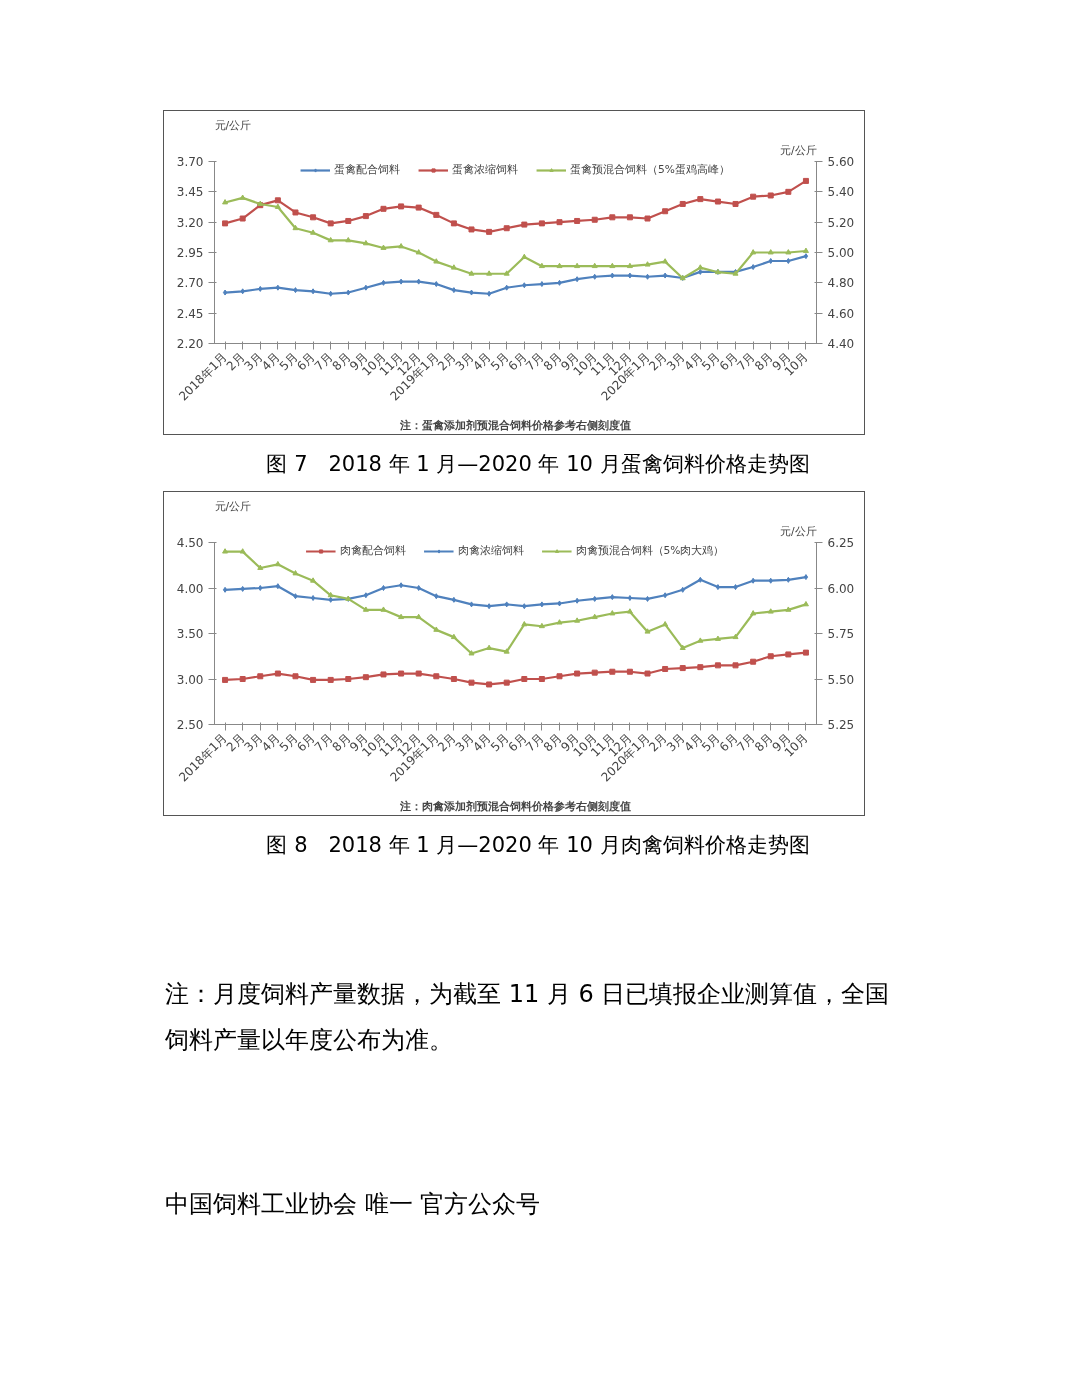 Image resolution: width=1080 pixels, height=1383 pixels. What do you see at coordinates (515, 425) in the screenshot?
I see `text: 注：蛋禽添加剂预混合饲料价格参考右侧刻度值` at bounding box center [515, 425].